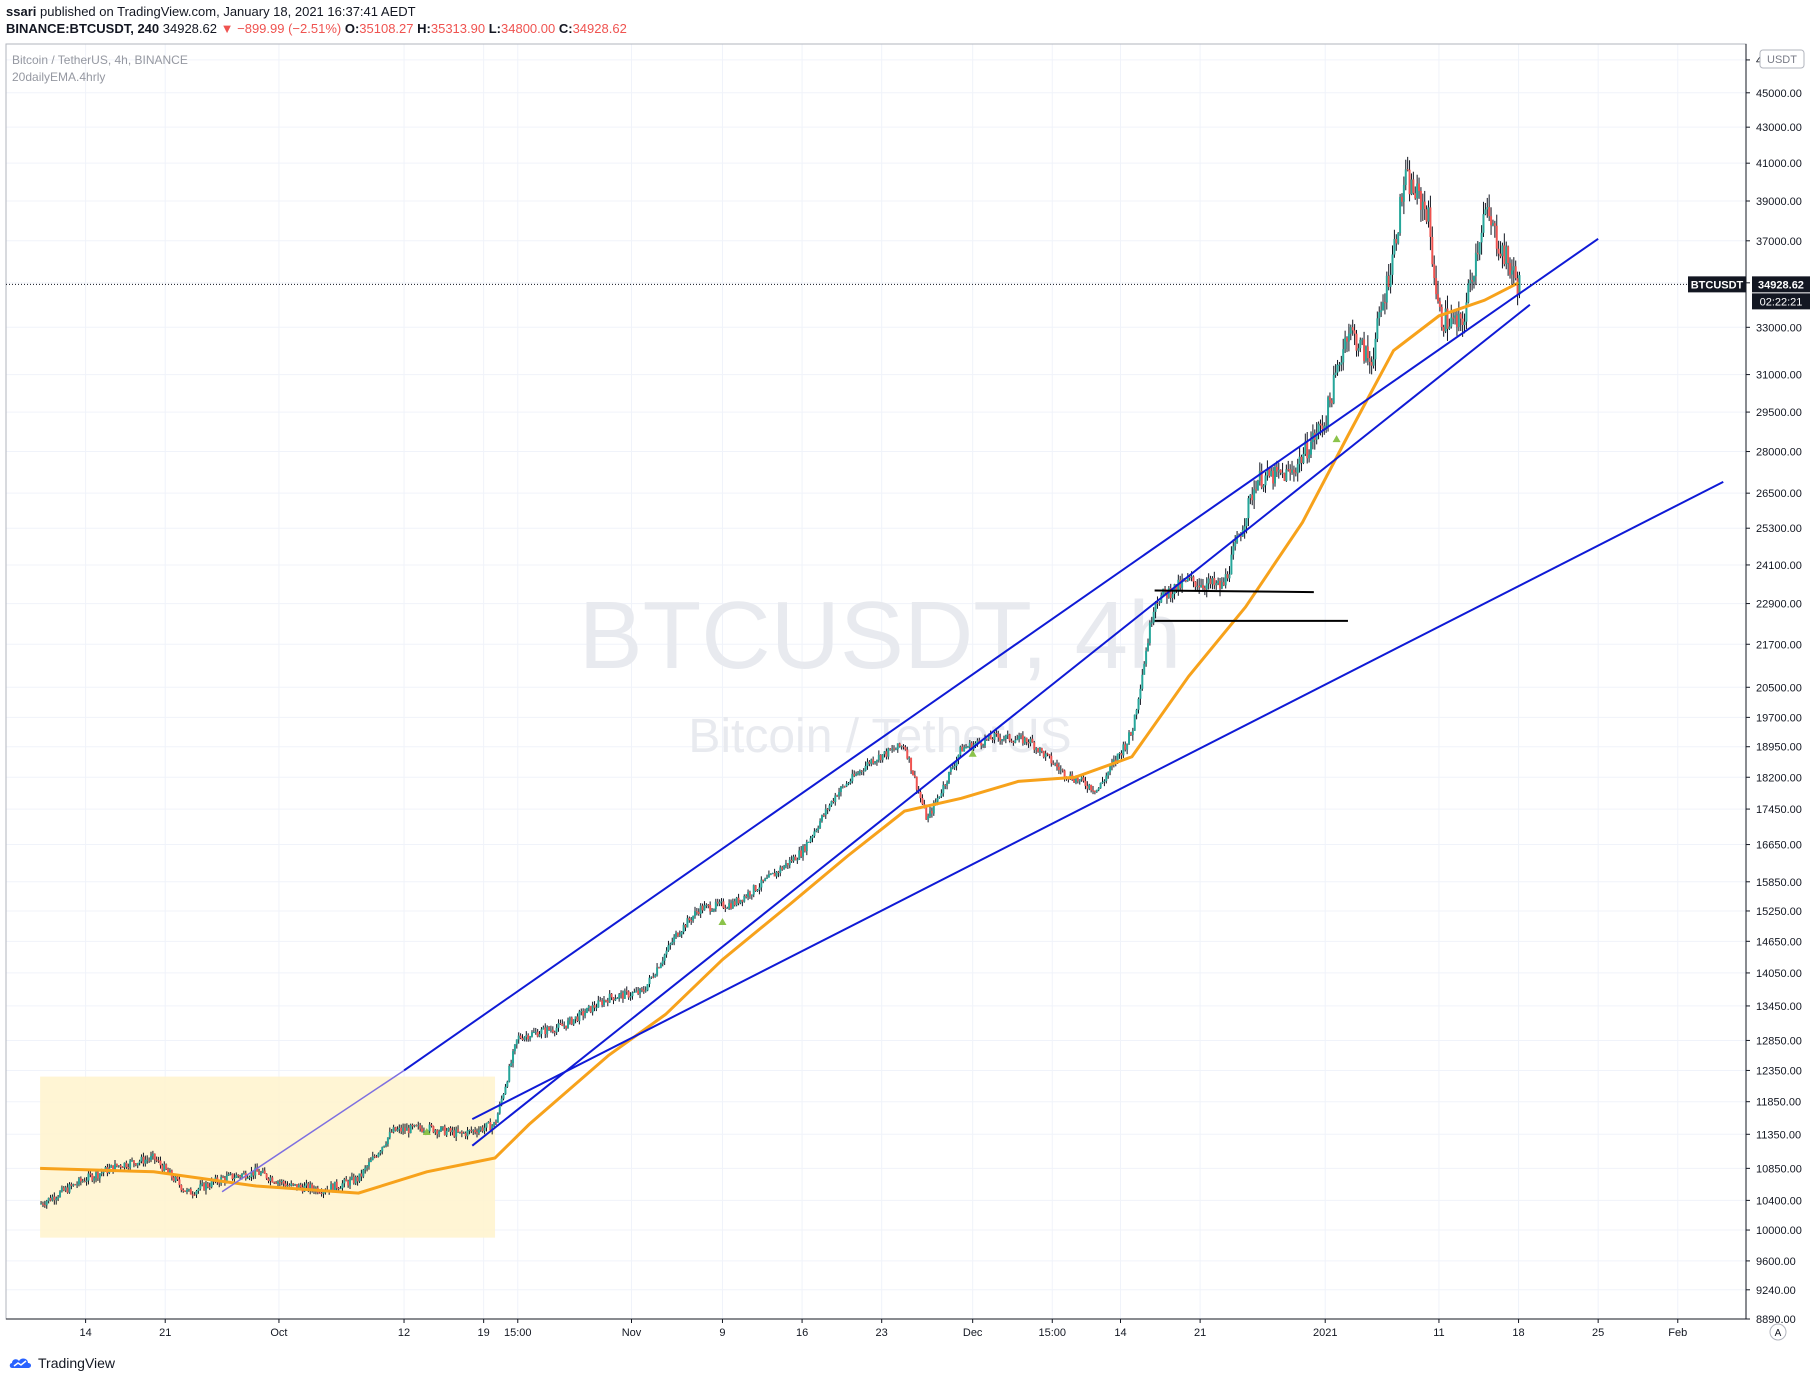  I want to click on price-tick-label: 33000.00, so click(1779, 328).